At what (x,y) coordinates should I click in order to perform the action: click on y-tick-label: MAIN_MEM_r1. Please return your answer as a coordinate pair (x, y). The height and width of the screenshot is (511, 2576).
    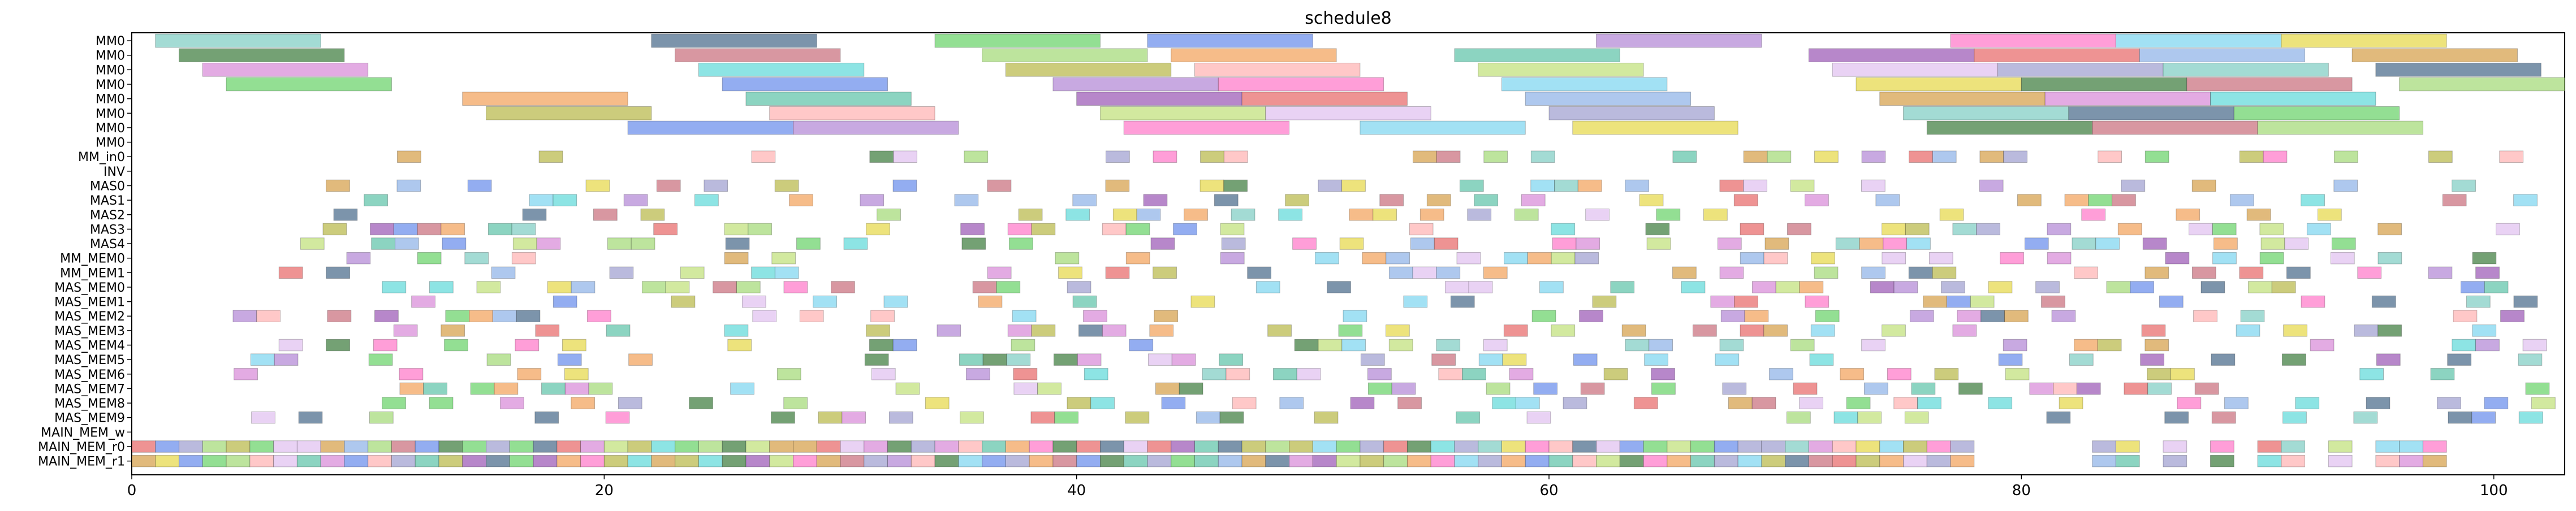
    Looking at the image, I should click on (82, 462).